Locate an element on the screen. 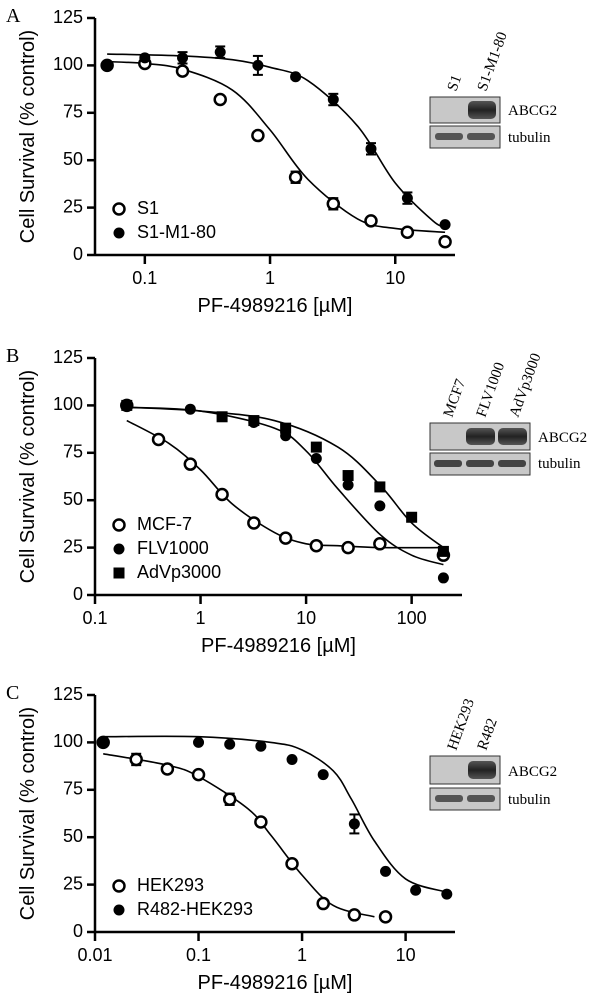  x-tick-label: 1 is located at coordinates (201, 618).